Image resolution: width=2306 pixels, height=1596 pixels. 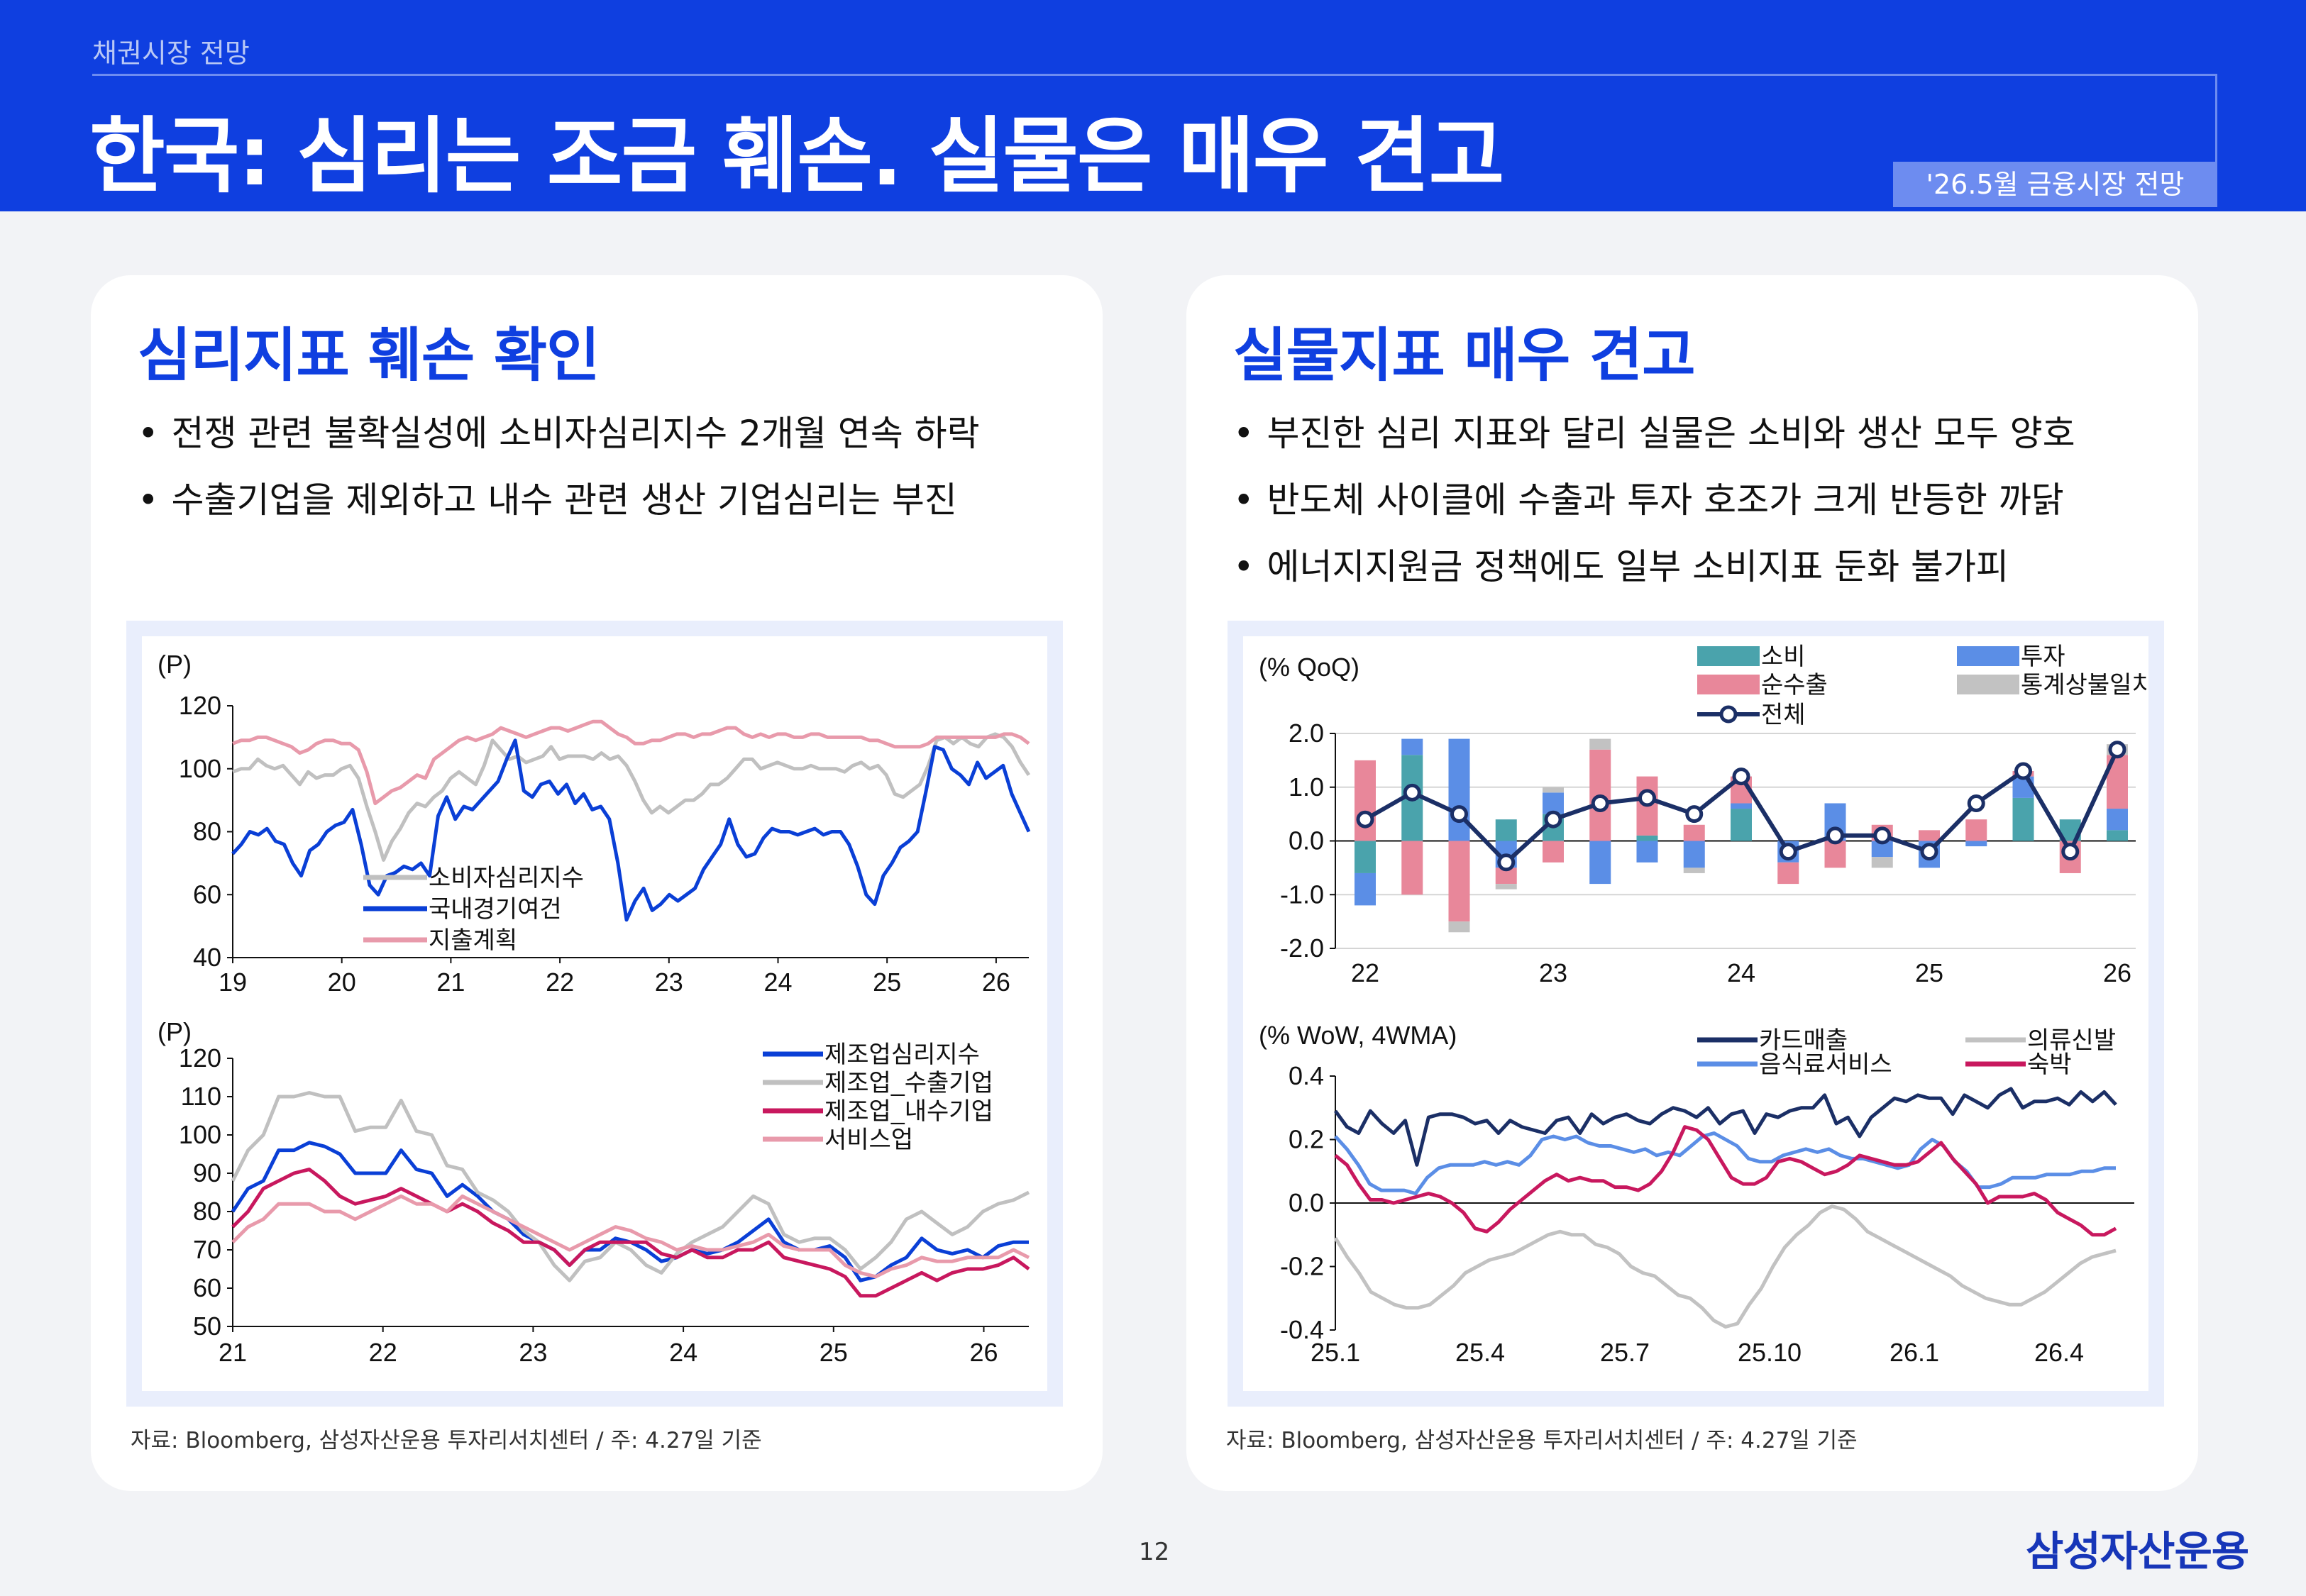 What do you see at coordinates (201, 1096) in the screenshot?
I see `y-tick-label: 110` at bounding box center [201, 1096].